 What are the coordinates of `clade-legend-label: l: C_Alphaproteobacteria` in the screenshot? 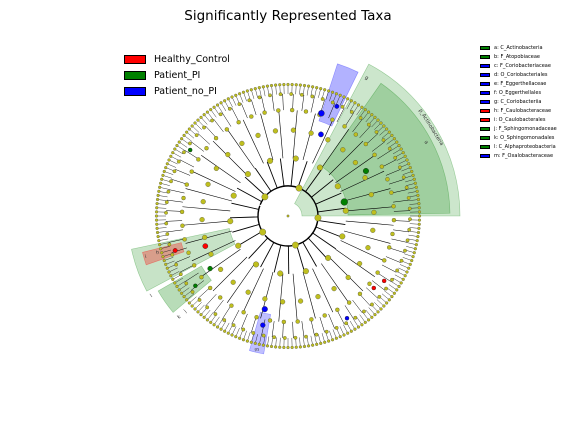 It's located at (525, 146).